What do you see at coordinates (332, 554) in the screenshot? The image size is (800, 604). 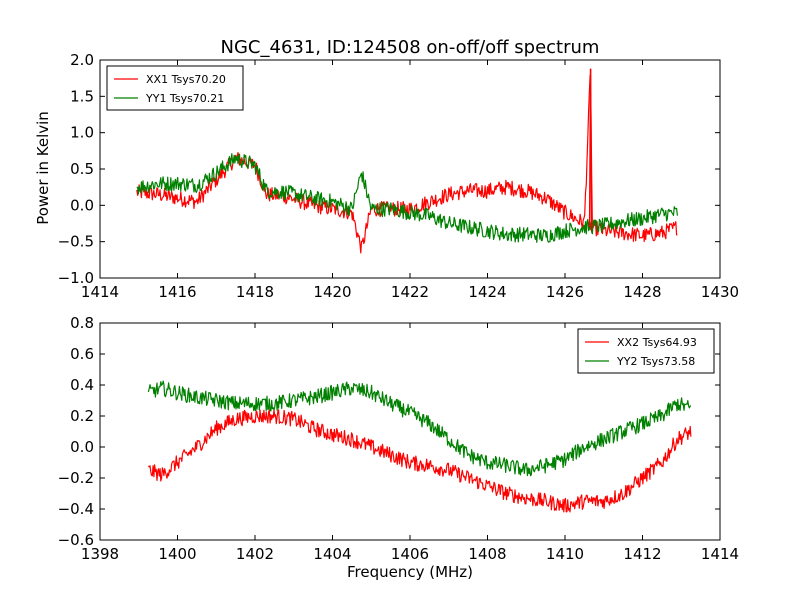 I see `bottom-x-tick-label: 1404` at bounding box center [332, 554].